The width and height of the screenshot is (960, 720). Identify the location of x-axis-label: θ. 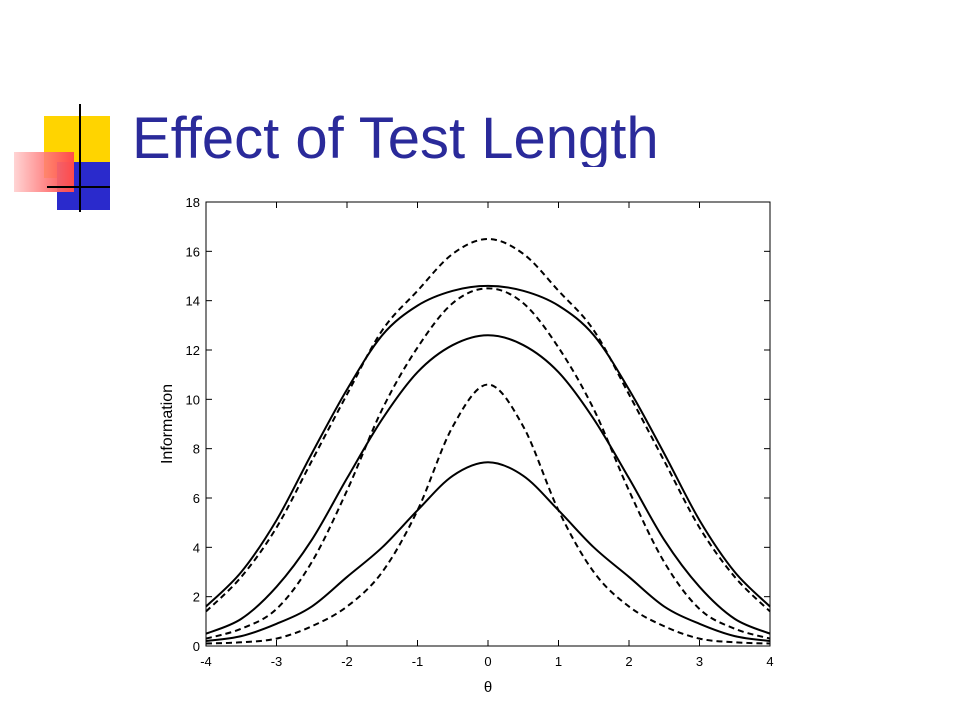
(488, 687).